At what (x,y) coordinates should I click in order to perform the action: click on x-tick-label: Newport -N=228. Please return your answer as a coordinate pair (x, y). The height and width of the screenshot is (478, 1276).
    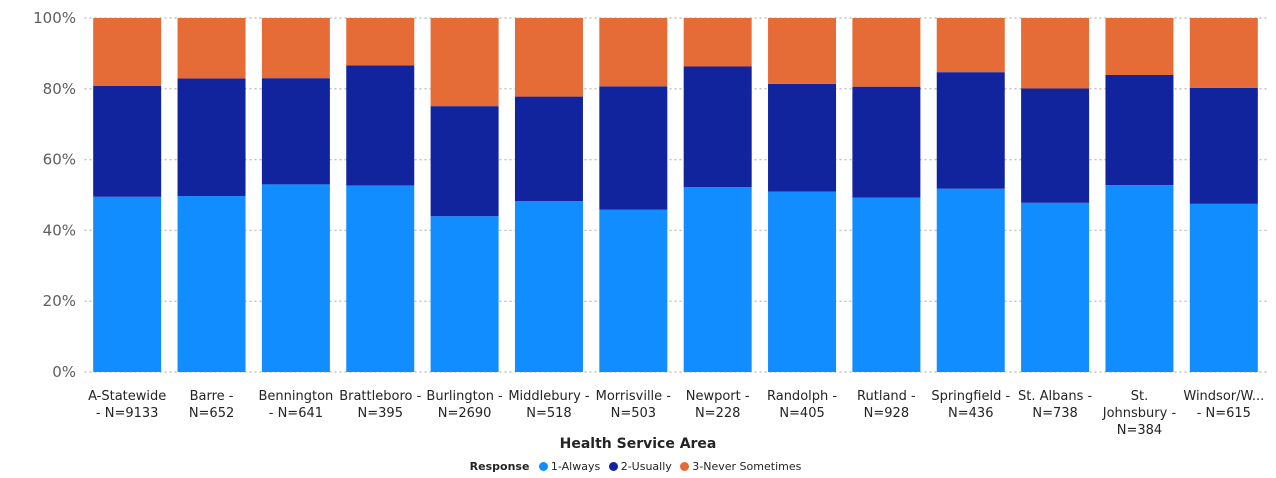
    Looking at the image, I should click on (718, 405).